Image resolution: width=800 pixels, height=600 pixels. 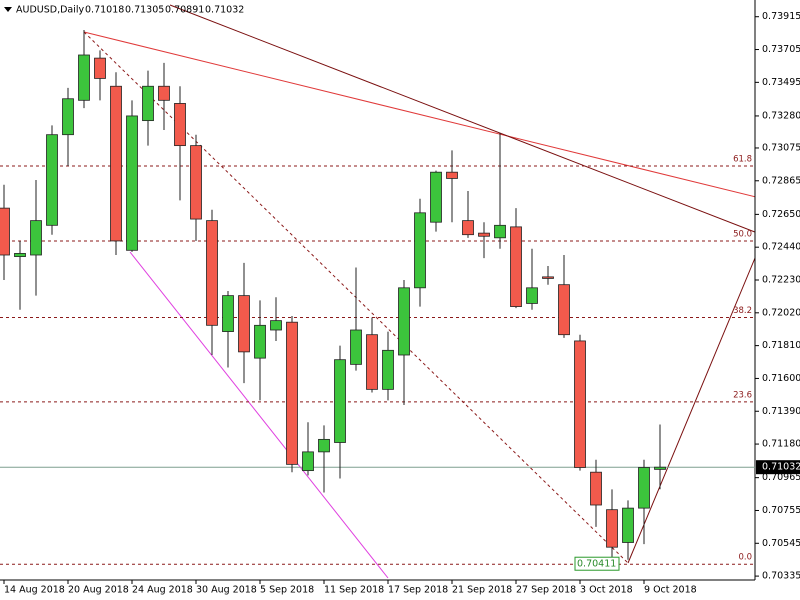 What do you see at coordinates (781, 477) in the screenshot?
I see `y-tick-label: 0.70965` at bounding box center [781, 477].